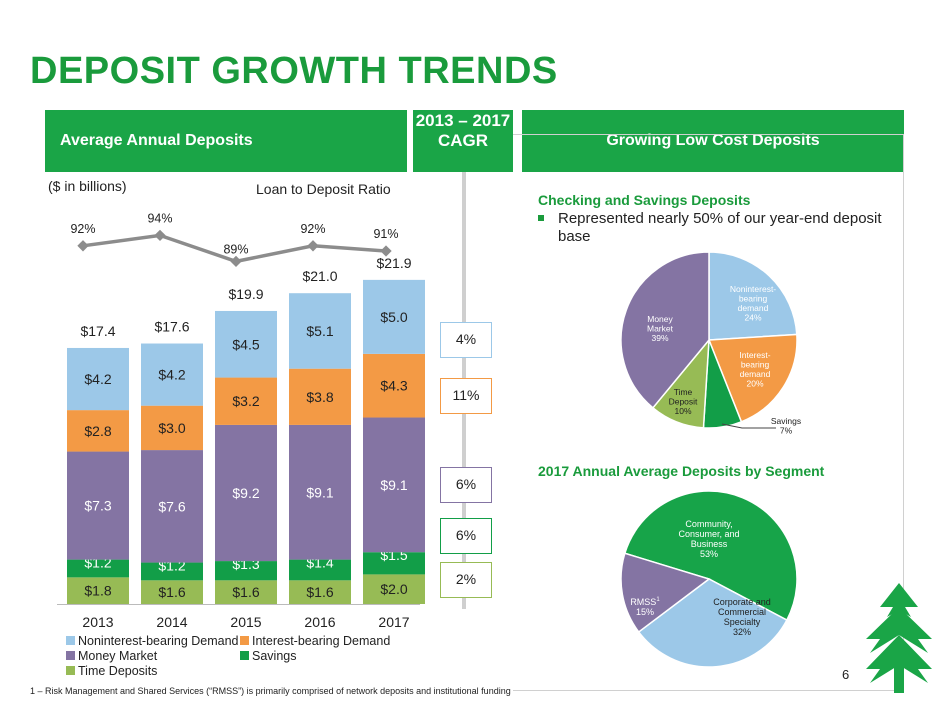  I want to click on bar-value-label: $3.0, so click(171, 428).